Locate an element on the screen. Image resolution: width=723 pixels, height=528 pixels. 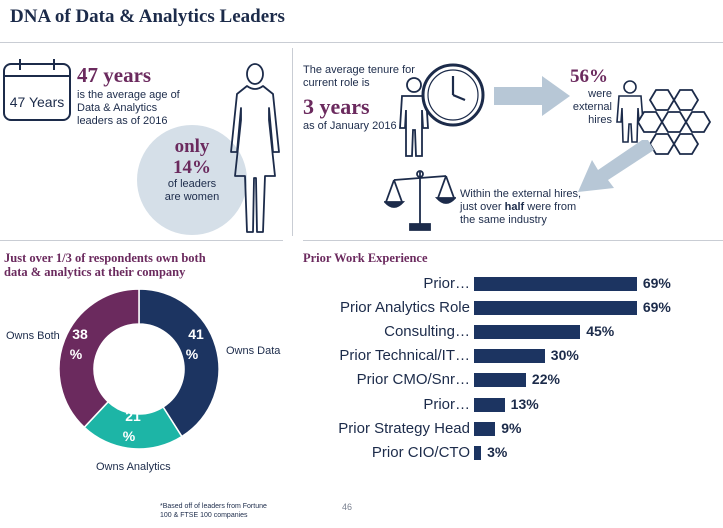
bar-value-label: 30% is located at coordinates (564, 355).